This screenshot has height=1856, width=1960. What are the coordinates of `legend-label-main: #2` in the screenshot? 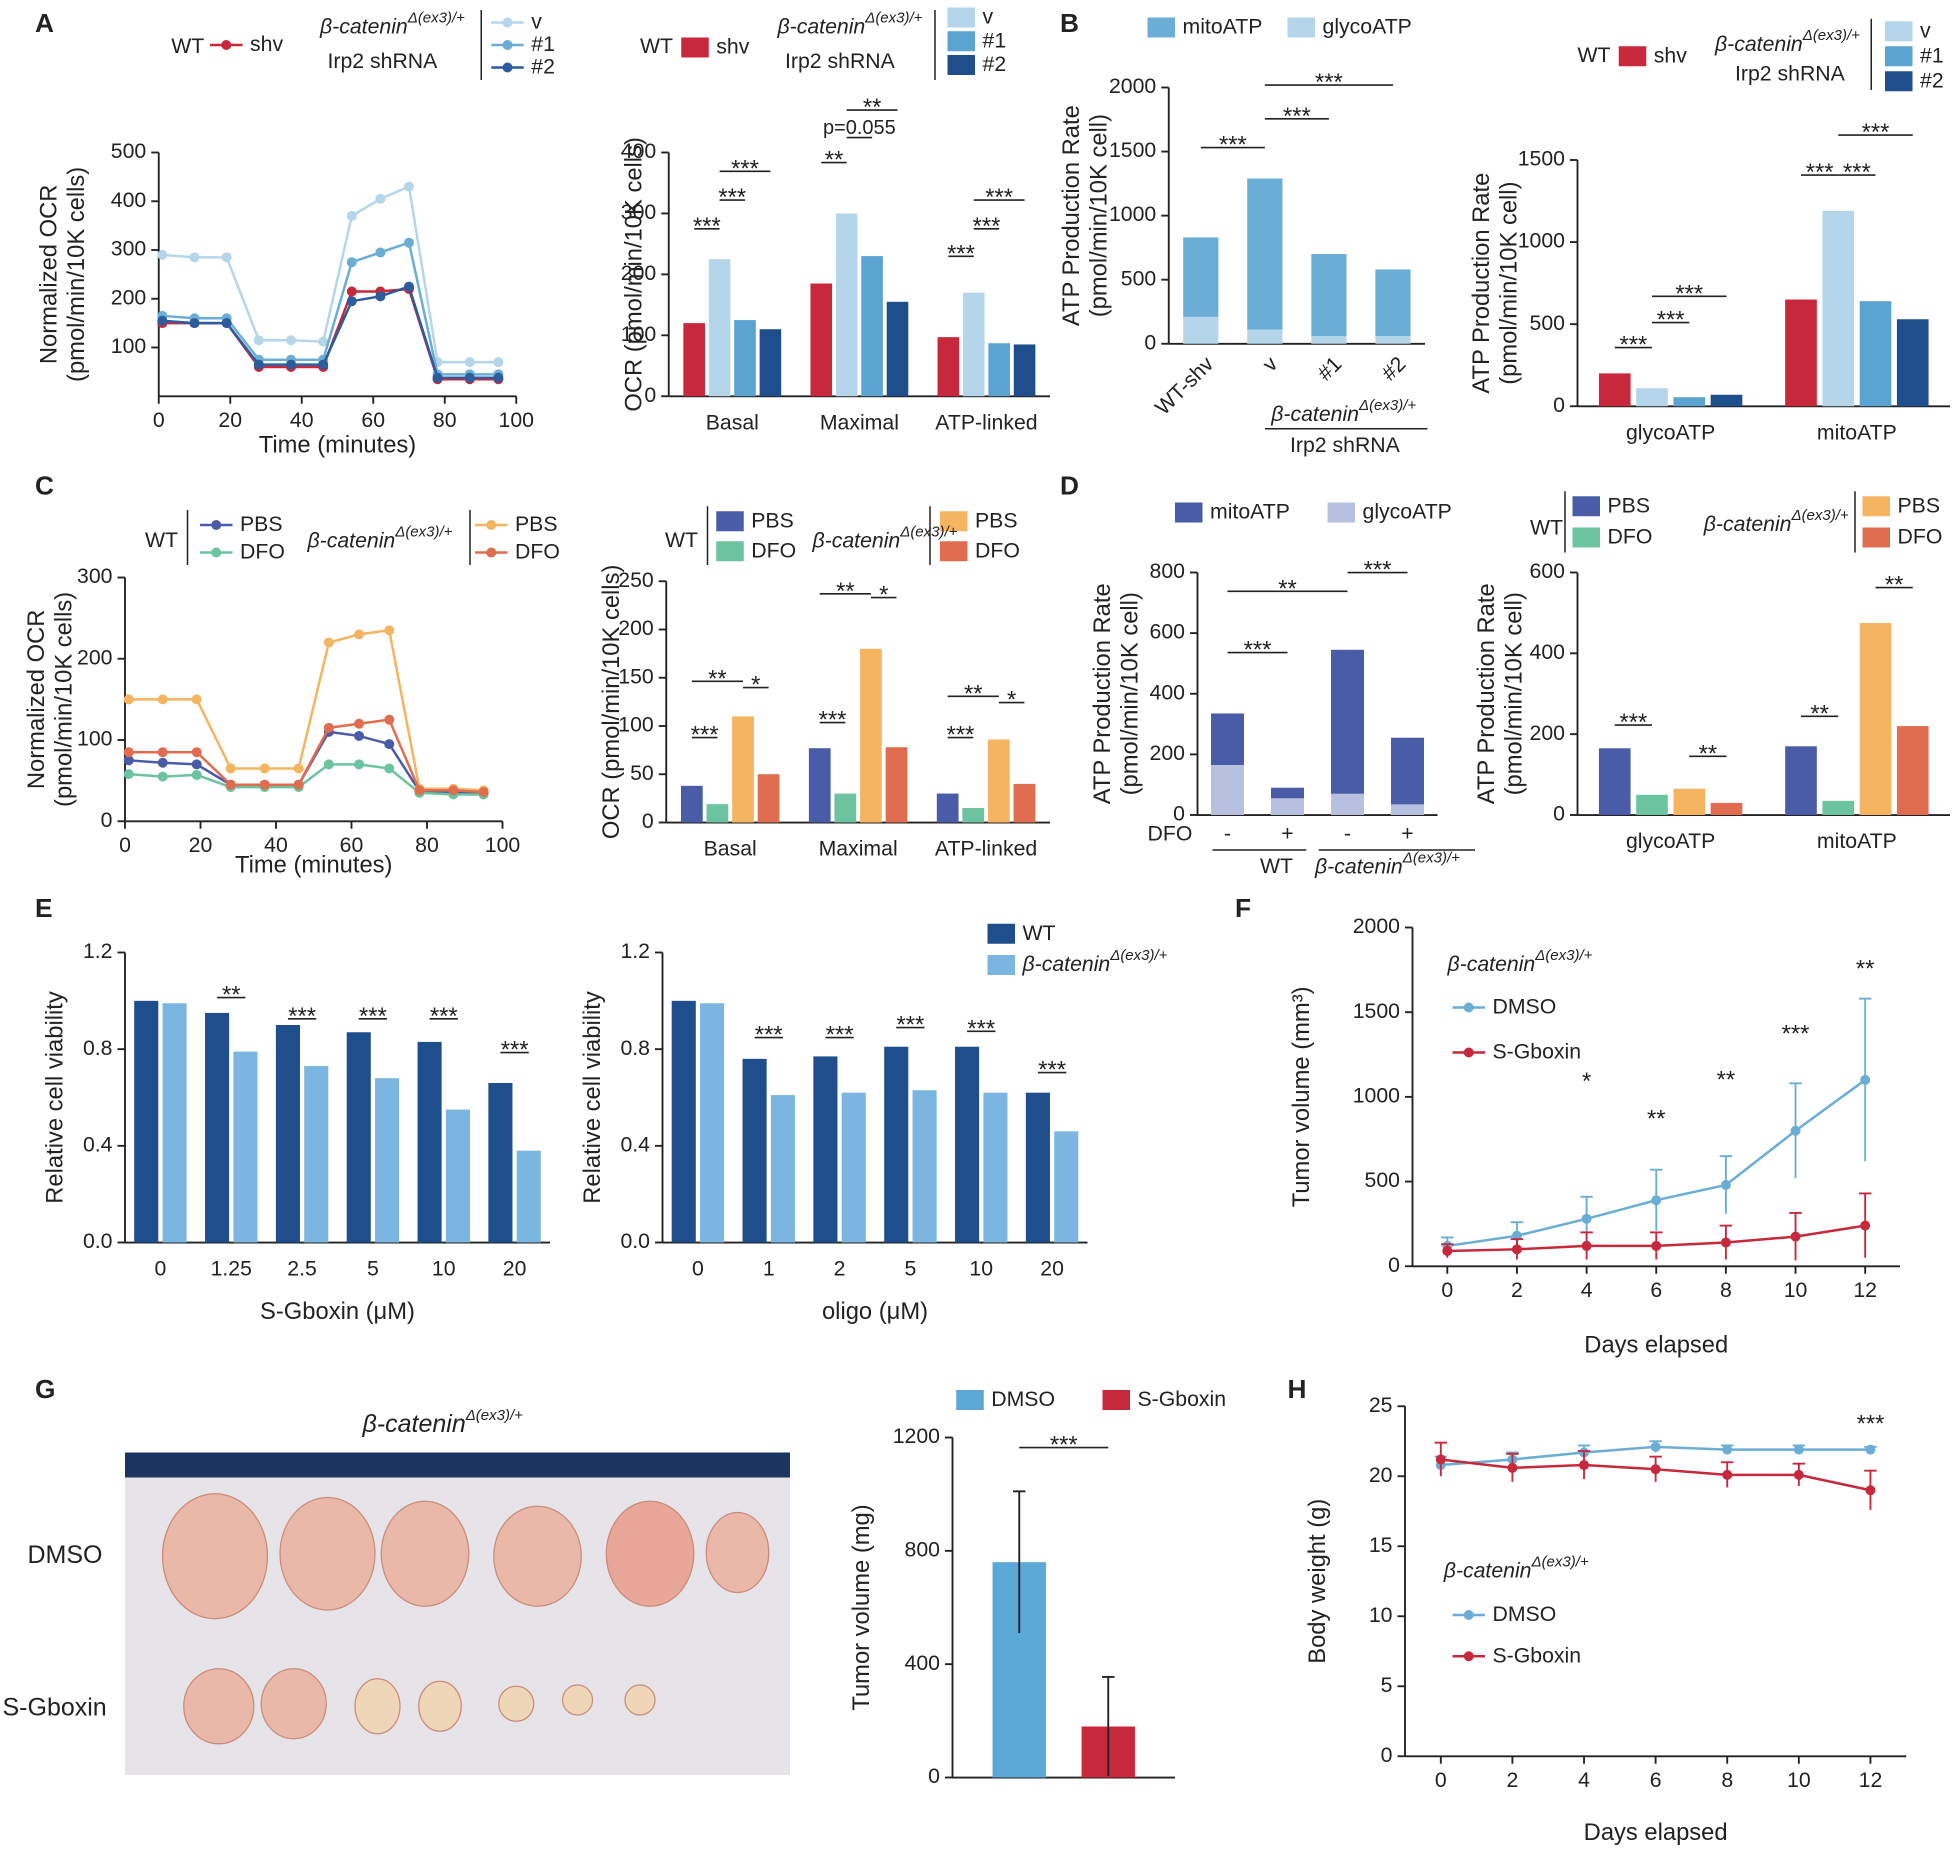 It's located at (543, 66).